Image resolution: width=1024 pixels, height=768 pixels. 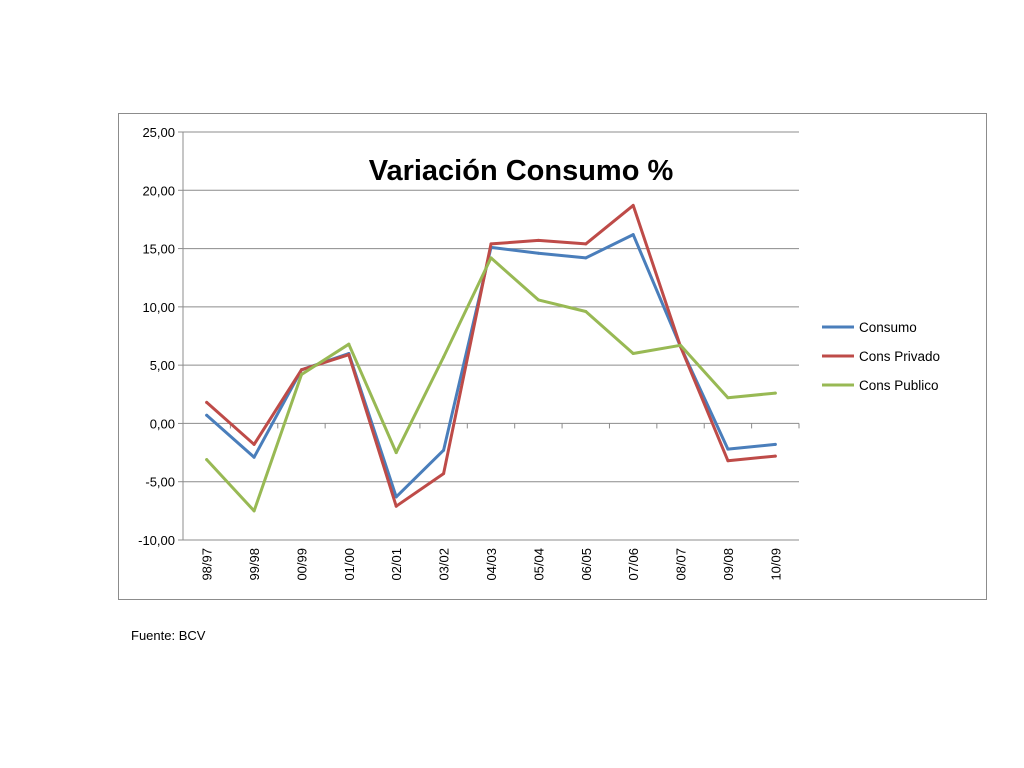 I want to click on legend-label: Consumo, so click(x=888, y=327).